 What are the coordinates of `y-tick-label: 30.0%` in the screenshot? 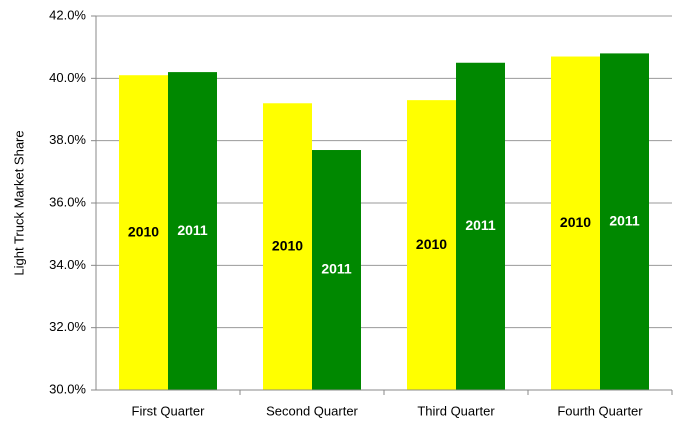 It's located at (67, 388).